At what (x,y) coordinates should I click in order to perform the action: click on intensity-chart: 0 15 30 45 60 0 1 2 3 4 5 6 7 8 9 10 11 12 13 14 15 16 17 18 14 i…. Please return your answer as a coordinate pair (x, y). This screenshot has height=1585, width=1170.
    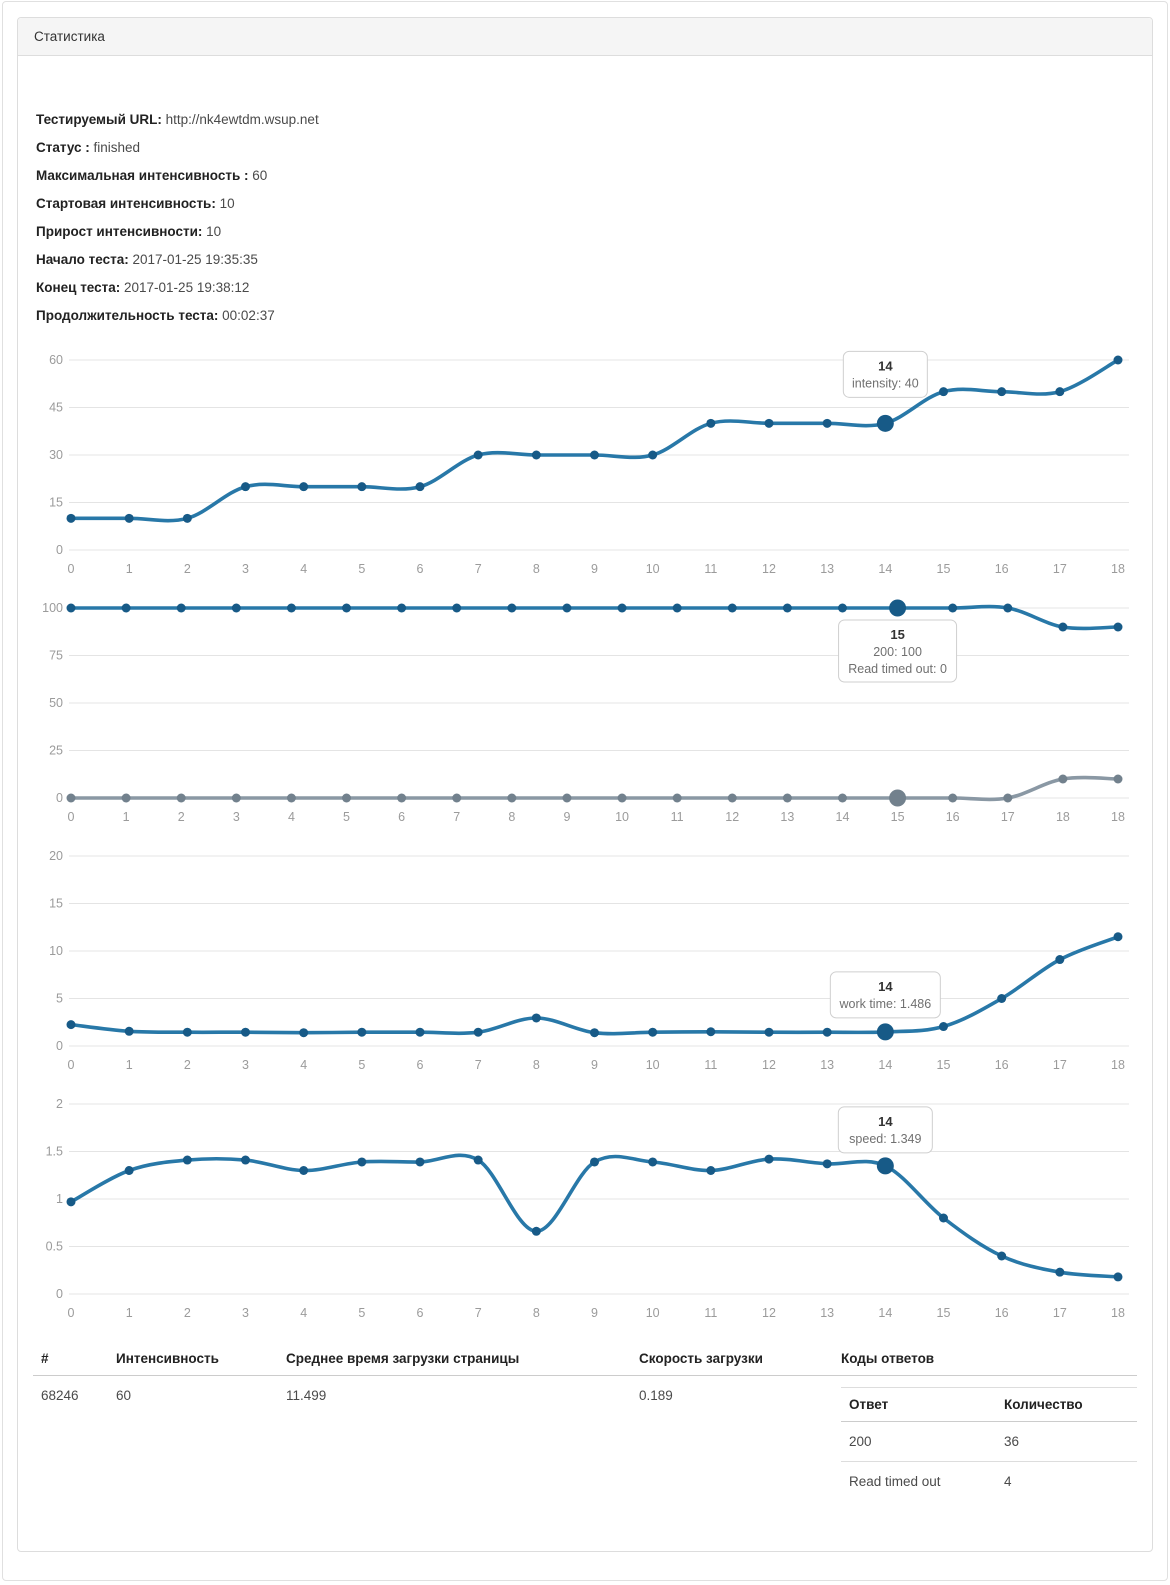
    Looking at the image, I should click on (585, 464).